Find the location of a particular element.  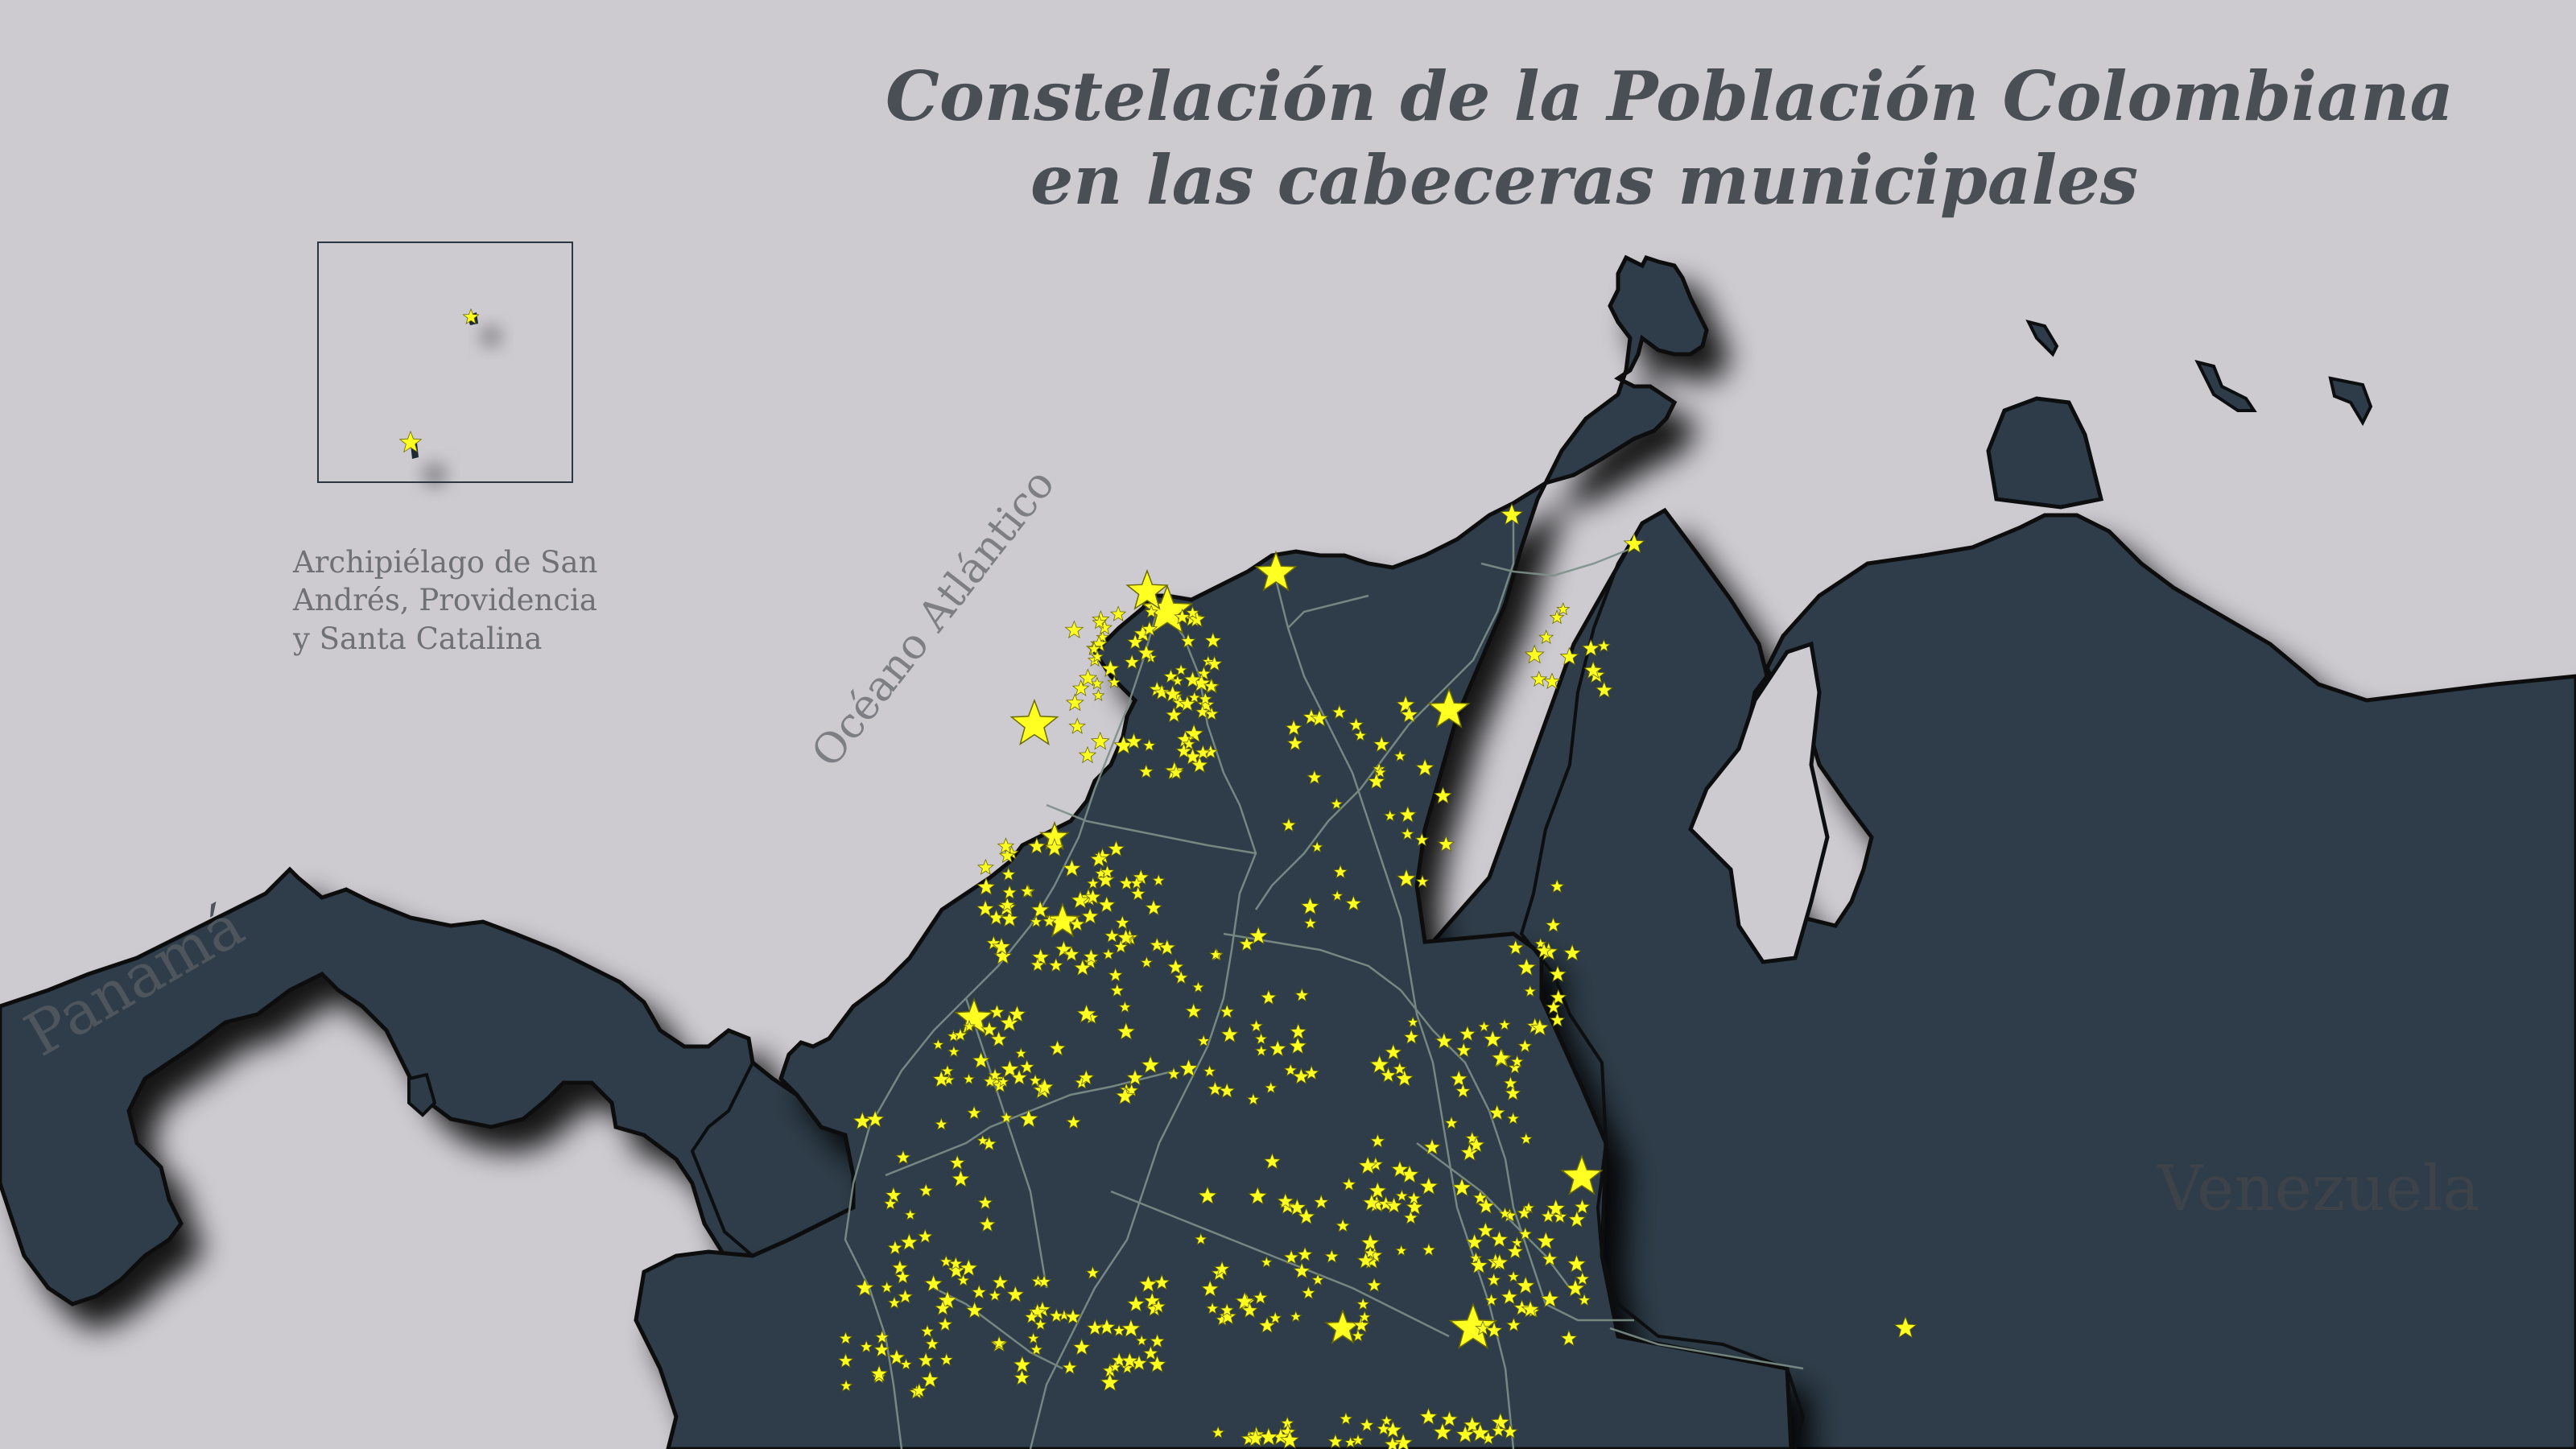

aruba-island is located at coordinates (2042, 338).